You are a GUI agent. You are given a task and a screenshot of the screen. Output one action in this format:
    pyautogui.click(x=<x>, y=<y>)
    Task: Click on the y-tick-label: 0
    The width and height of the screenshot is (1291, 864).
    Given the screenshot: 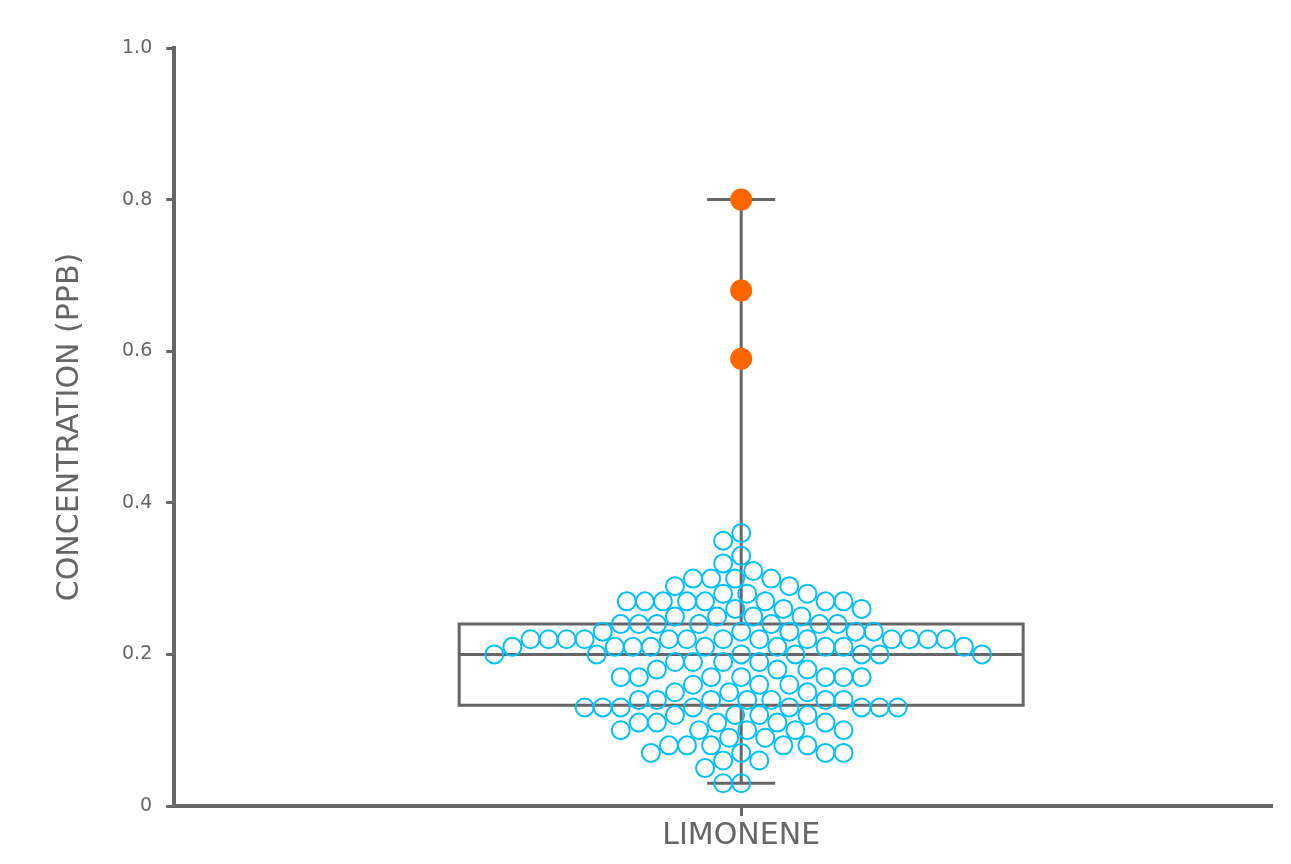 What is the action you would take?
    pyautogui.click(x=146, y=803)
    